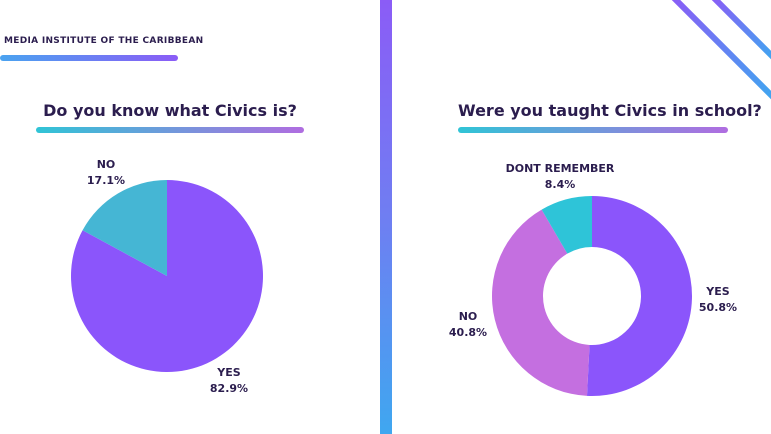 The image size is (771, 434). Describe the element at coordinates (560, 184) in the screenshot. I see `value-label-dont-remember: 8.4%` at that location.